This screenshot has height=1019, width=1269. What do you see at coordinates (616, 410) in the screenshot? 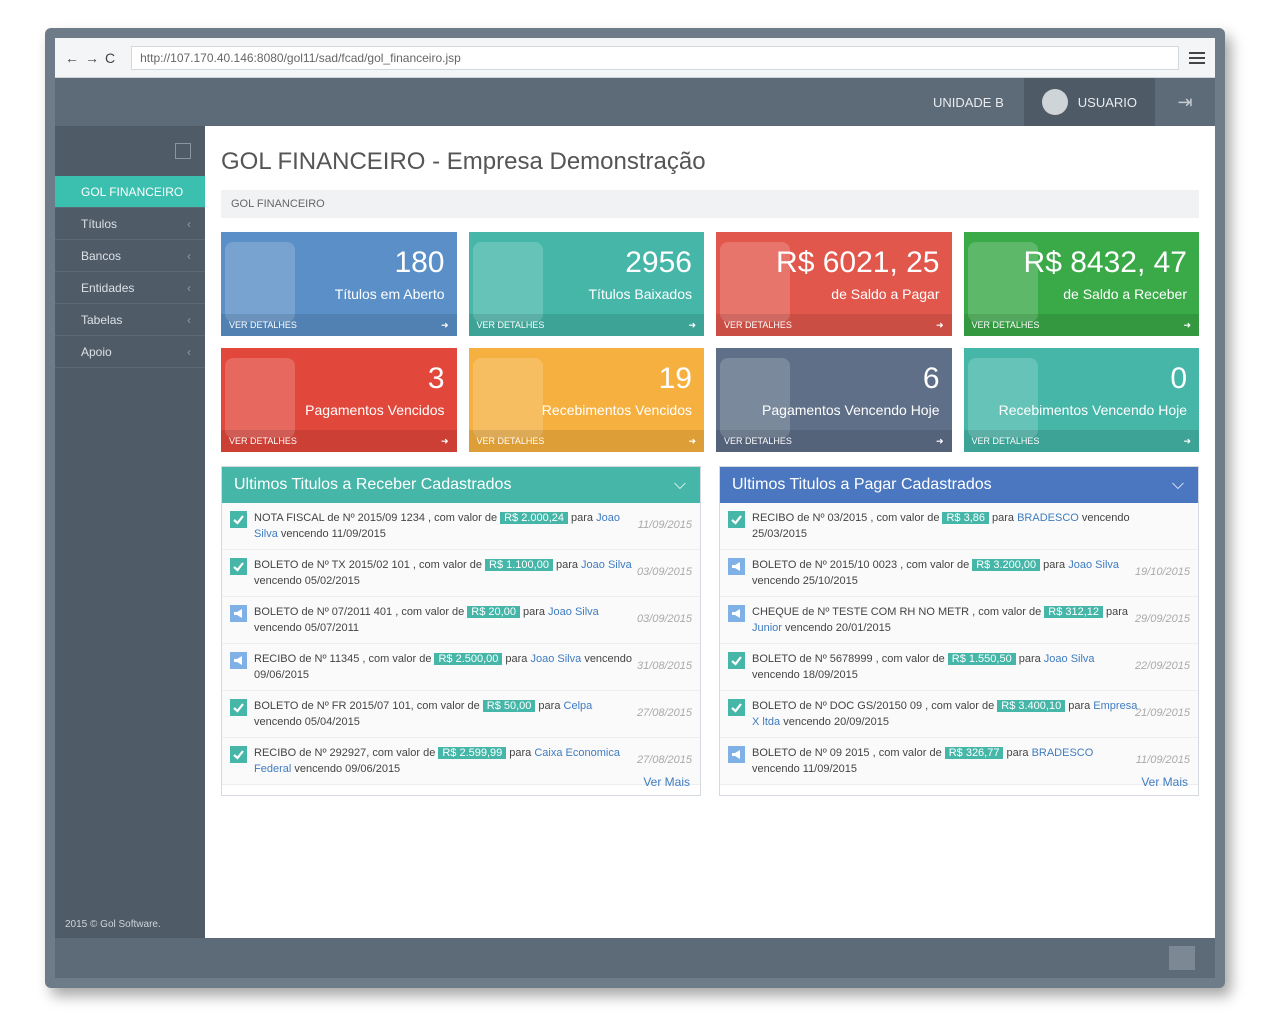
I see `tile-label: Recebimentos Vencidos` at bounding box center [616, 410].